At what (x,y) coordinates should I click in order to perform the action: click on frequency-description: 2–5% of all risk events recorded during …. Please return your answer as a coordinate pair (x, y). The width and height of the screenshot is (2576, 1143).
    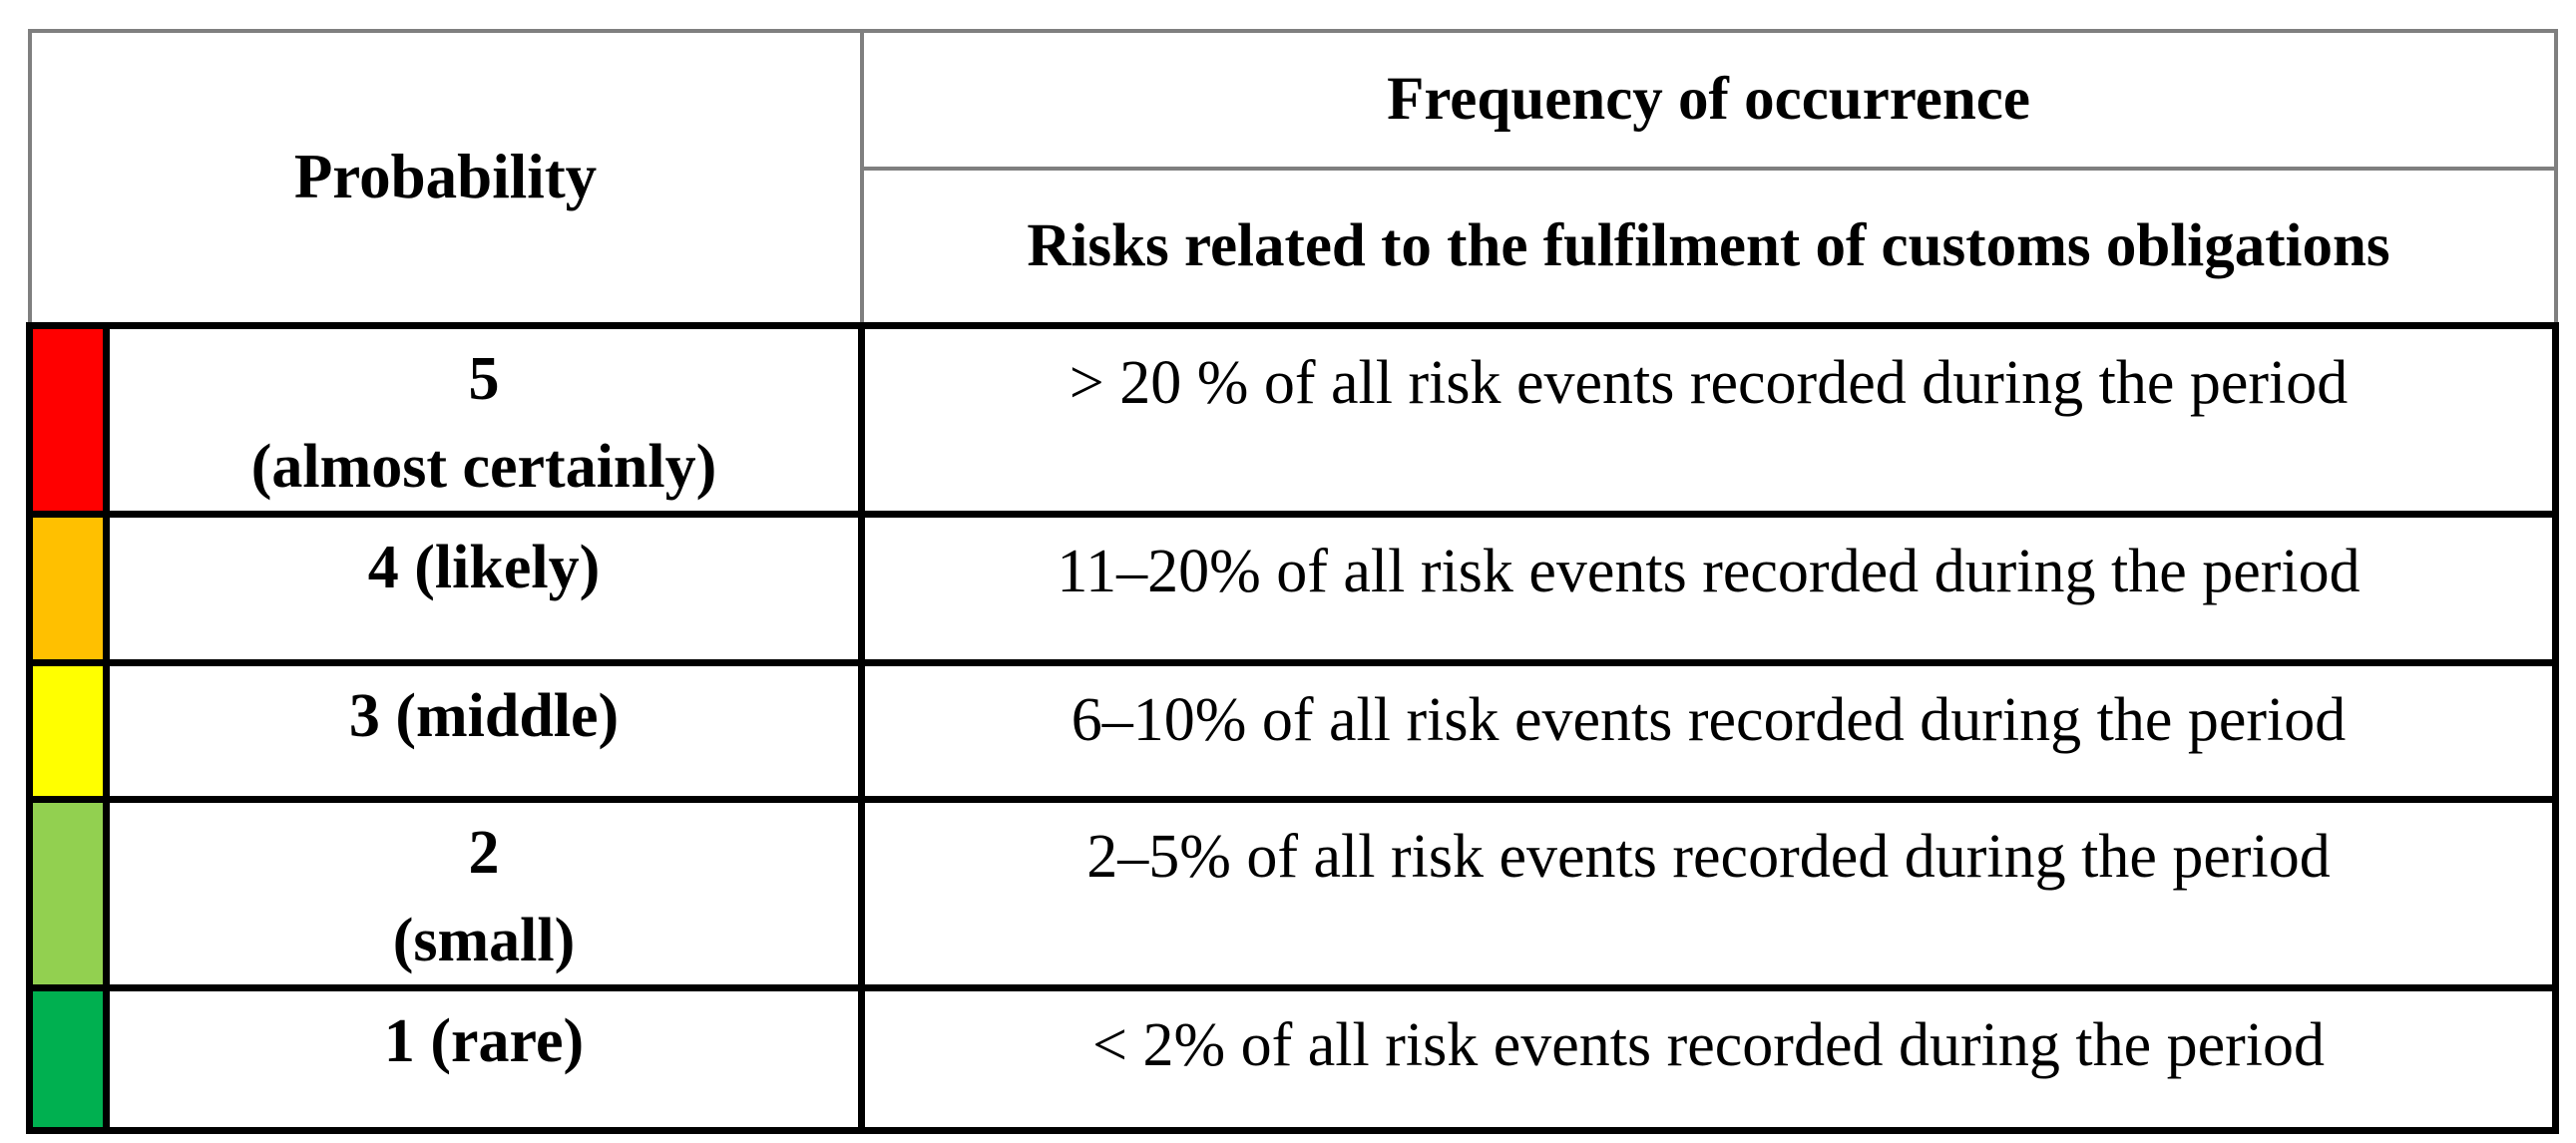
    Looking at the image, I should click on (1708, 893).